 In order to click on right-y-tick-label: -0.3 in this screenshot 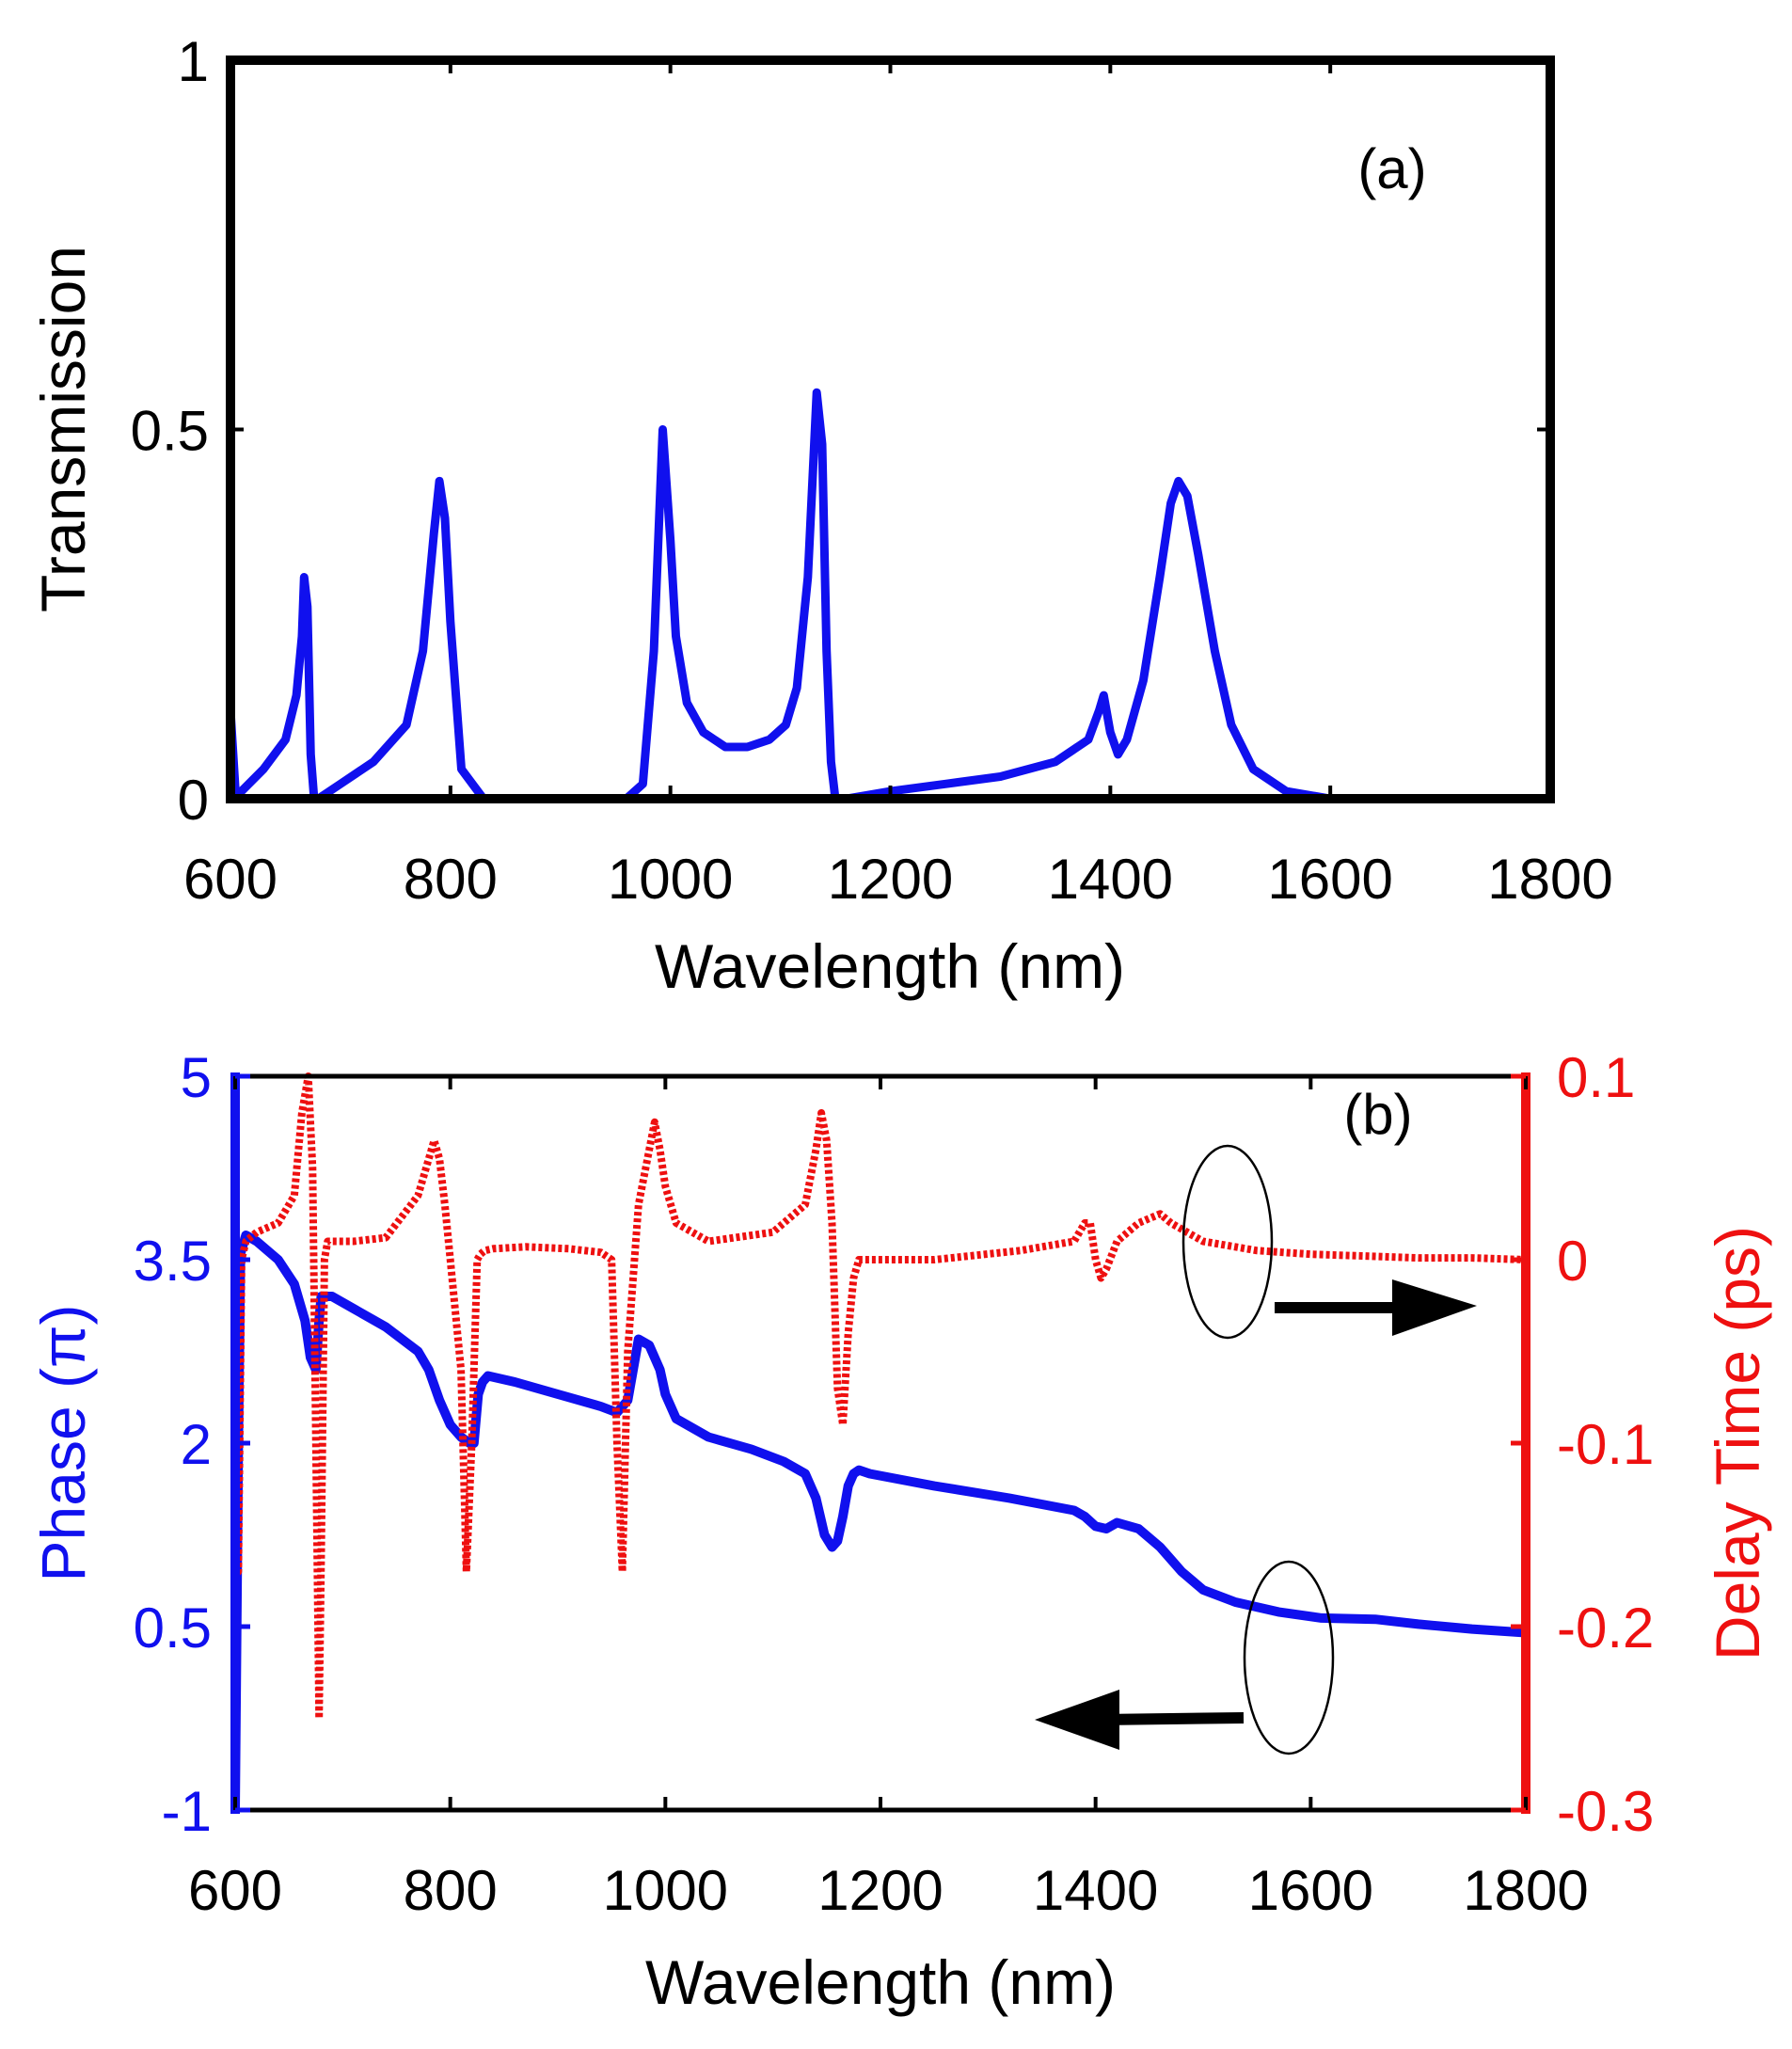, I will do `click(1605, 1811)`.